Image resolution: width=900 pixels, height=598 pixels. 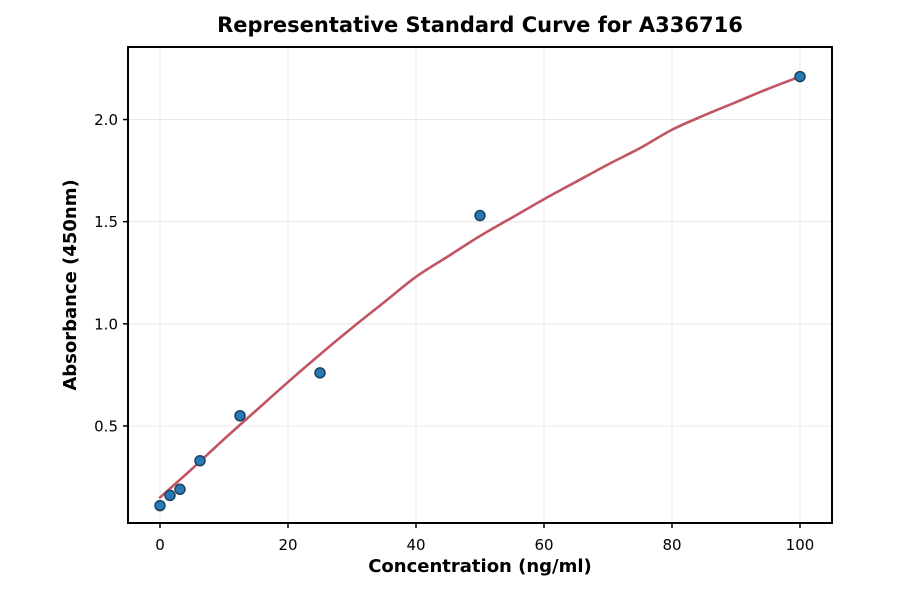 What do you see at coordinates (106, 120) in the screenshot?
I see `y-tick-label: 2.0` at bounding box center [106, 120].